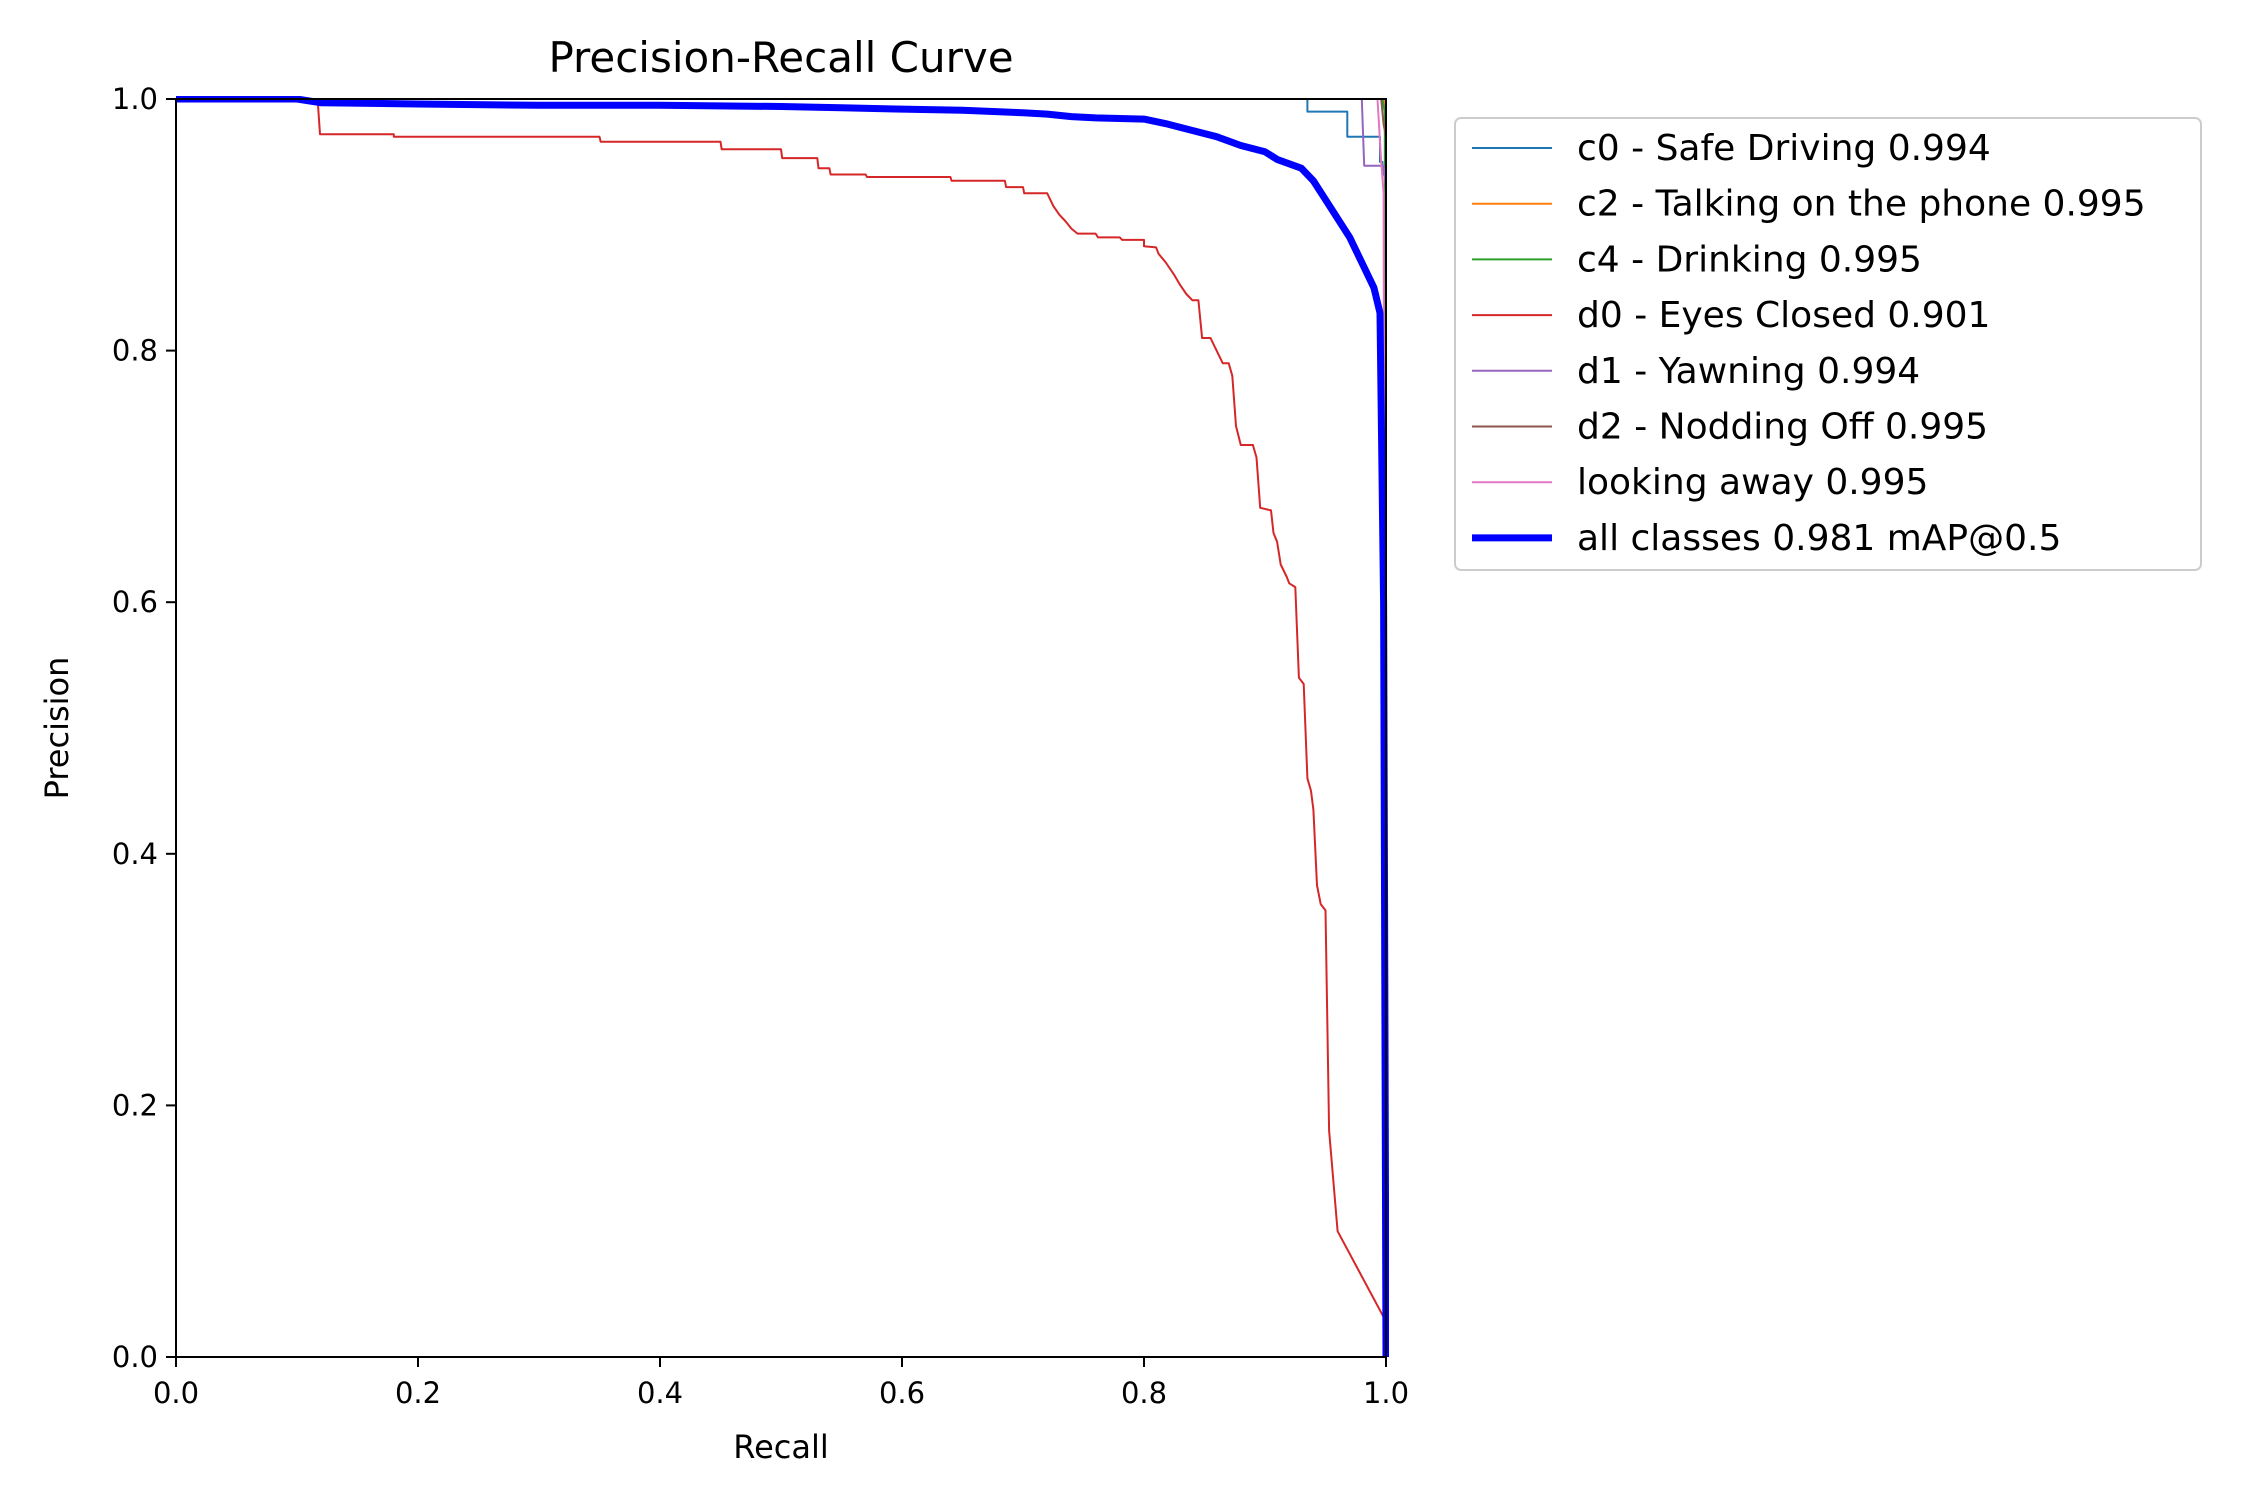  What do you see at coordinates (135, 854) in the screenshot?
I see `y-tick-label: 0.4` at bounding box center [135, 854].